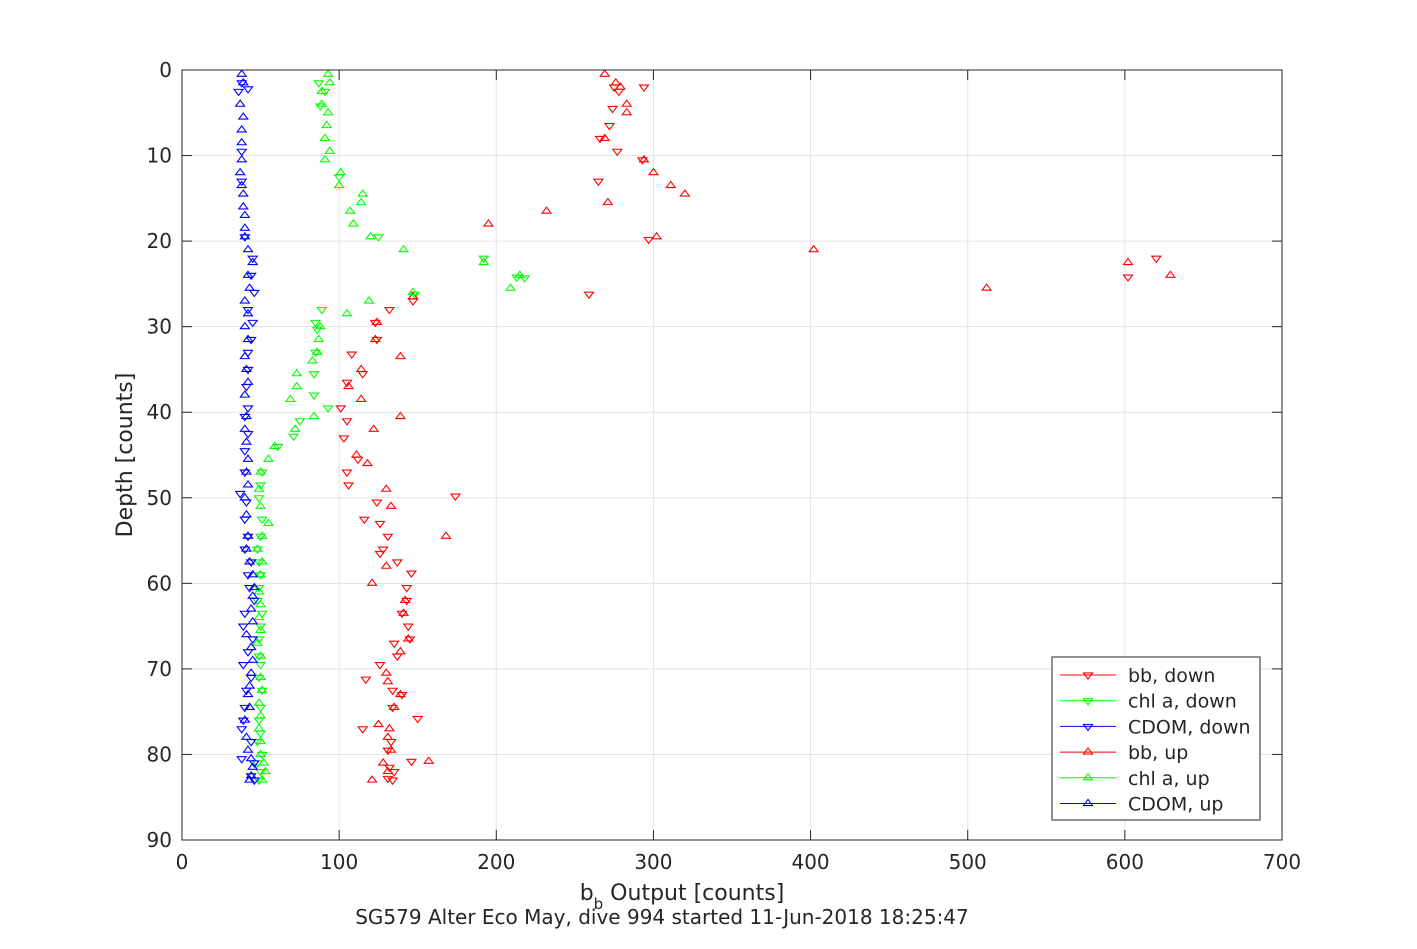  What do you see at coordinates (159, 669) in the screenshot?
I see `y-tick-label: 70` at bounding box center [159, 669].